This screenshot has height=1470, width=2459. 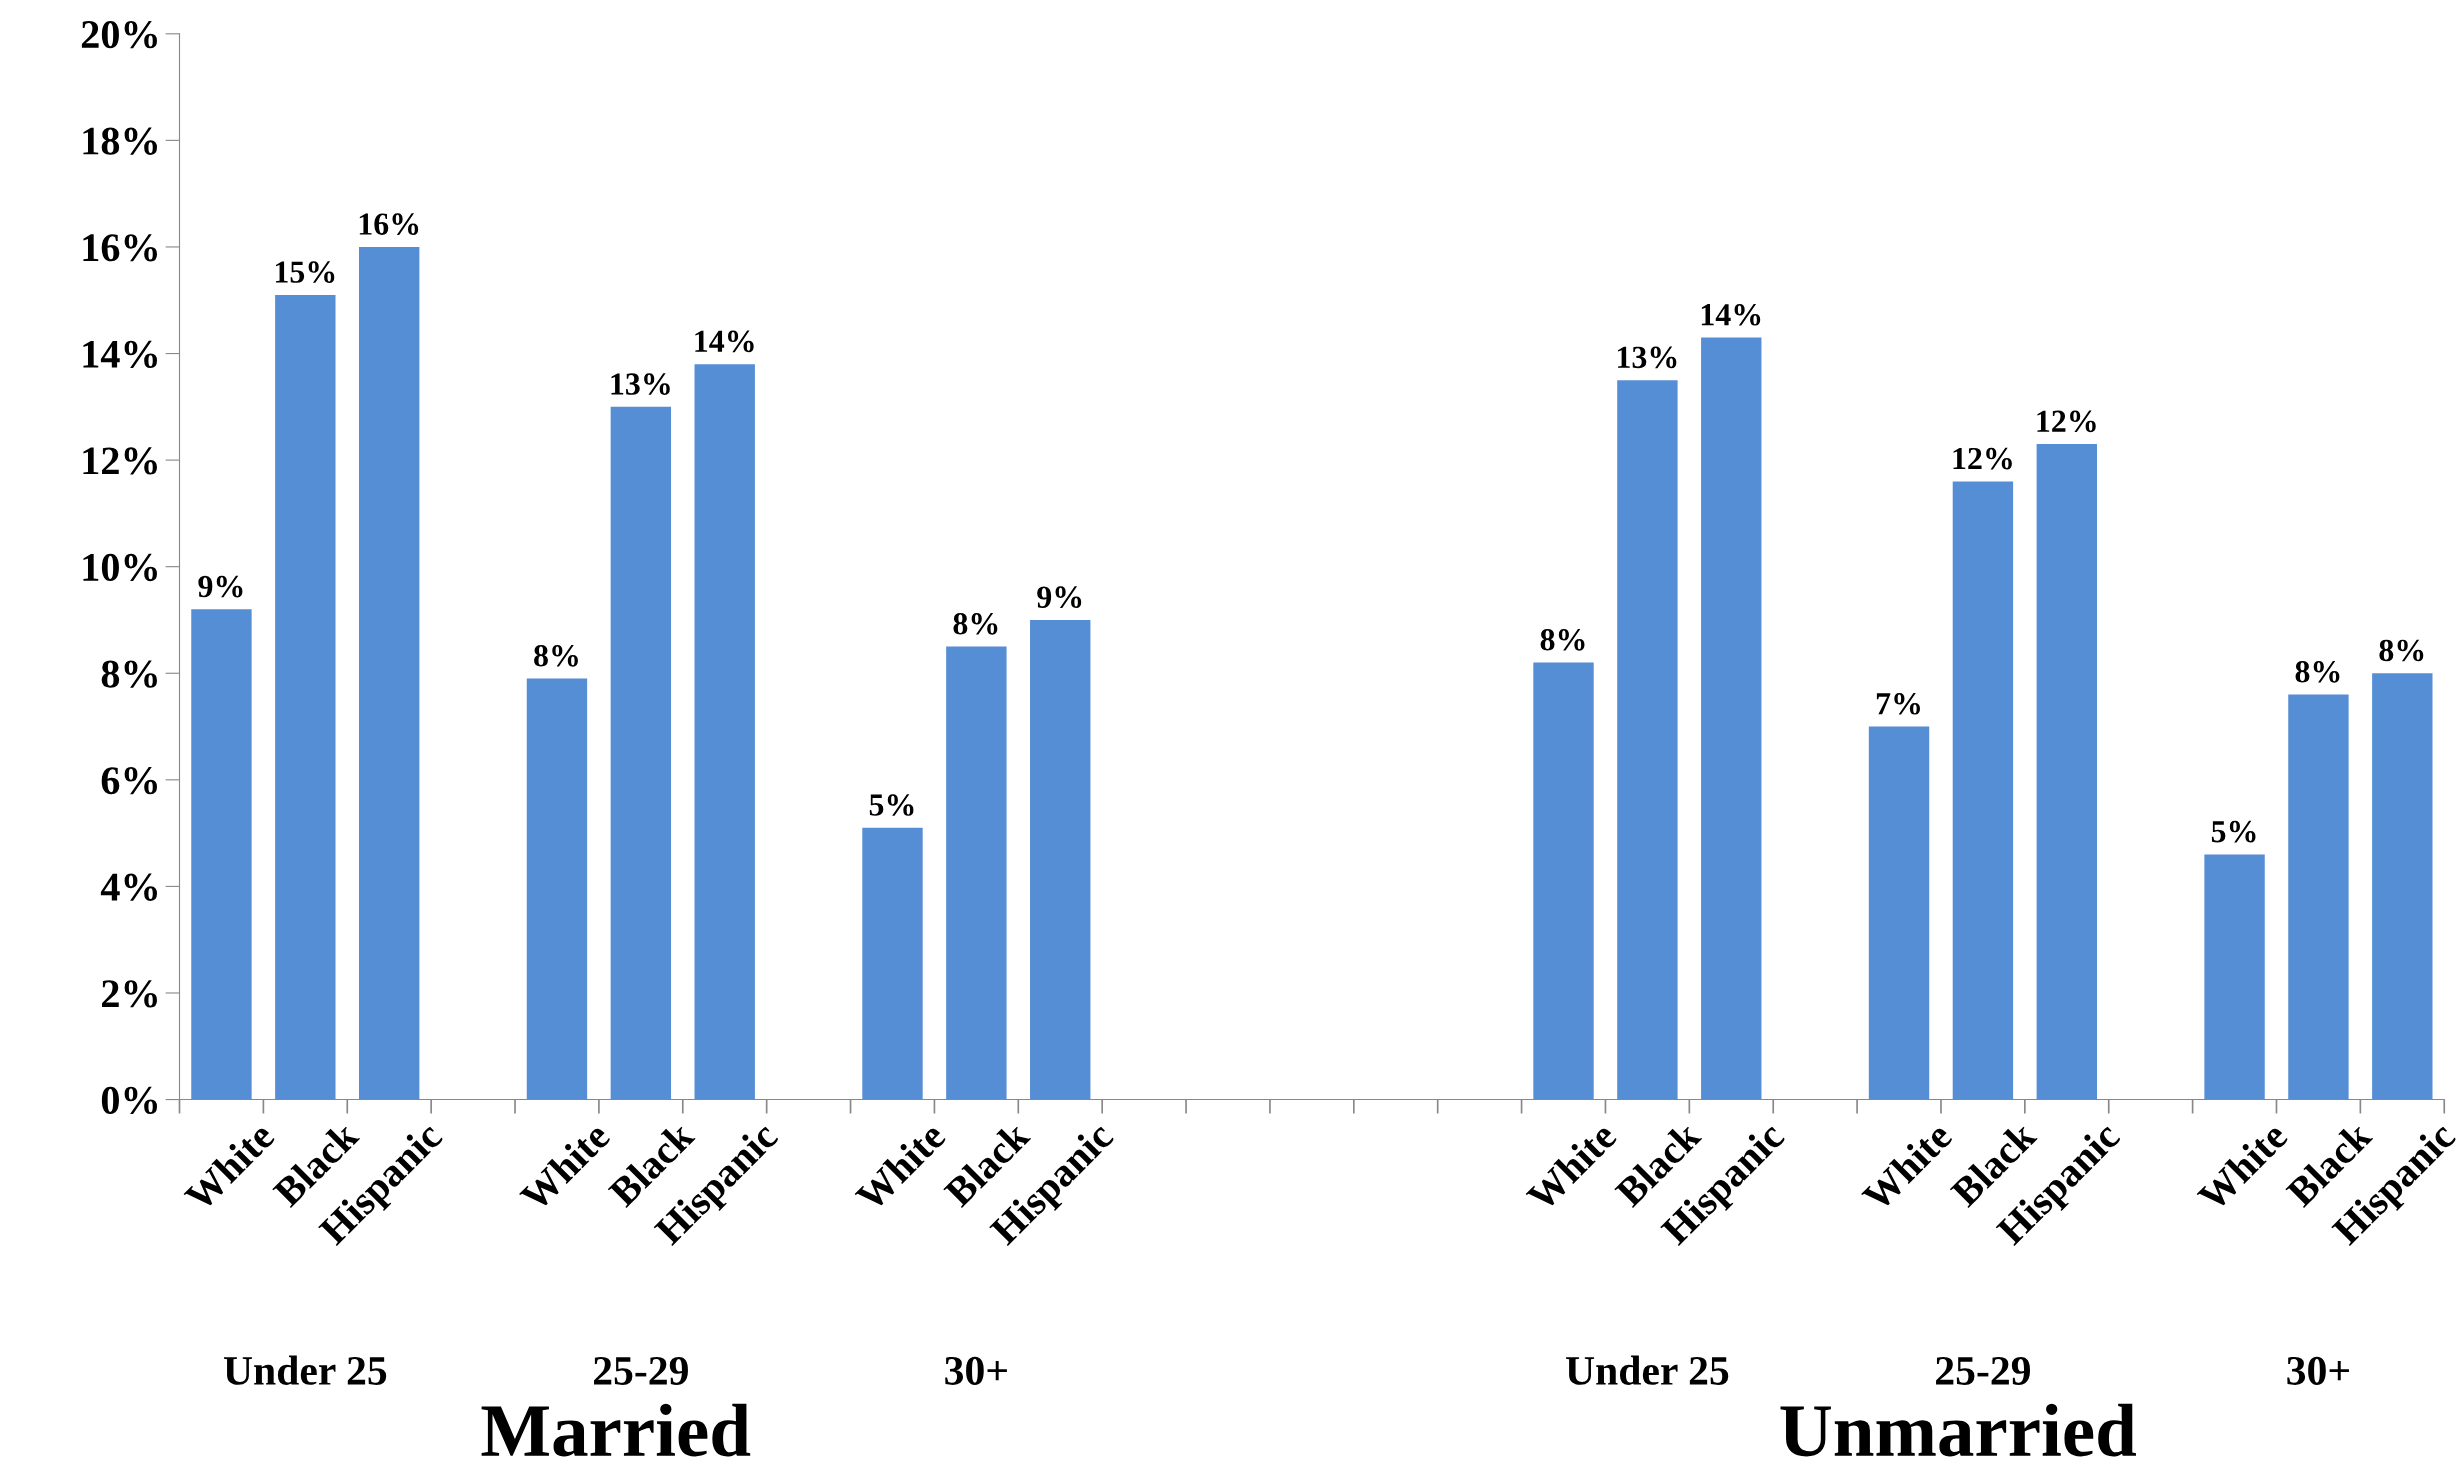 I want to click on y-tick-label: 8%, so click(x=129, y=674).